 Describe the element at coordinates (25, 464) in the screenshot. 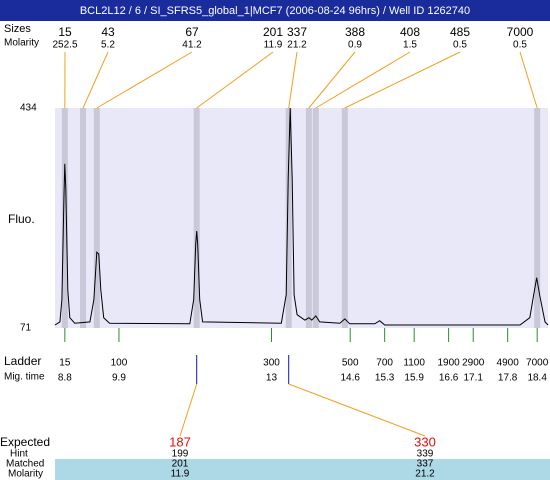

I see `row-label: Matched` at that location.